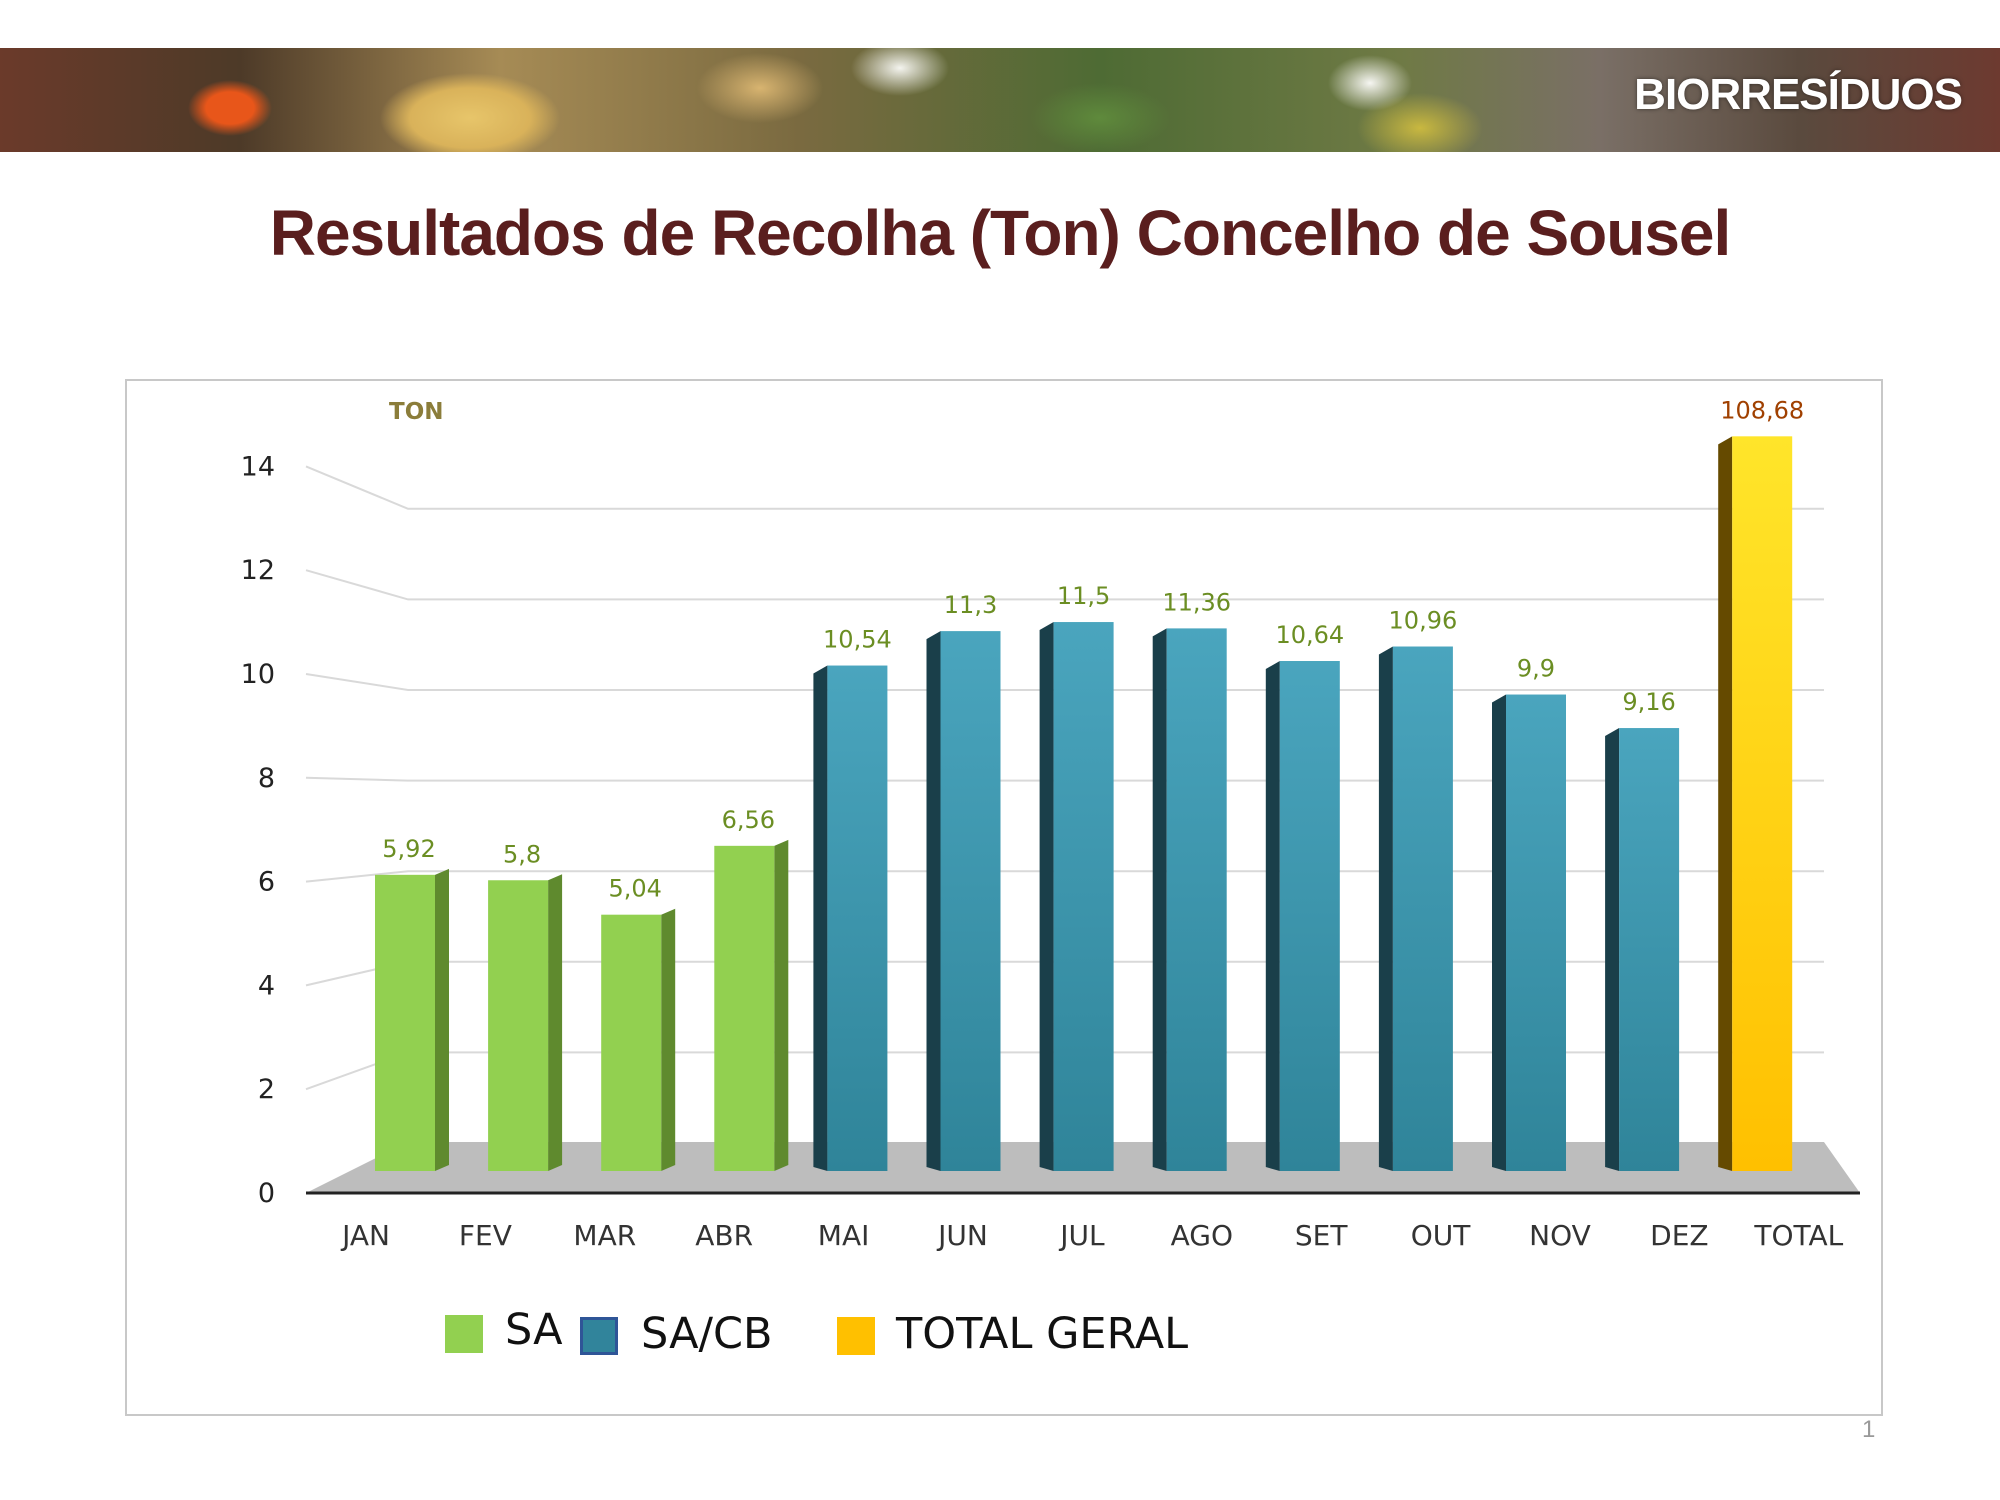 This screenshot has width=2000, height=1500. I want to click on bar-side-dez, so click(1612, 949).